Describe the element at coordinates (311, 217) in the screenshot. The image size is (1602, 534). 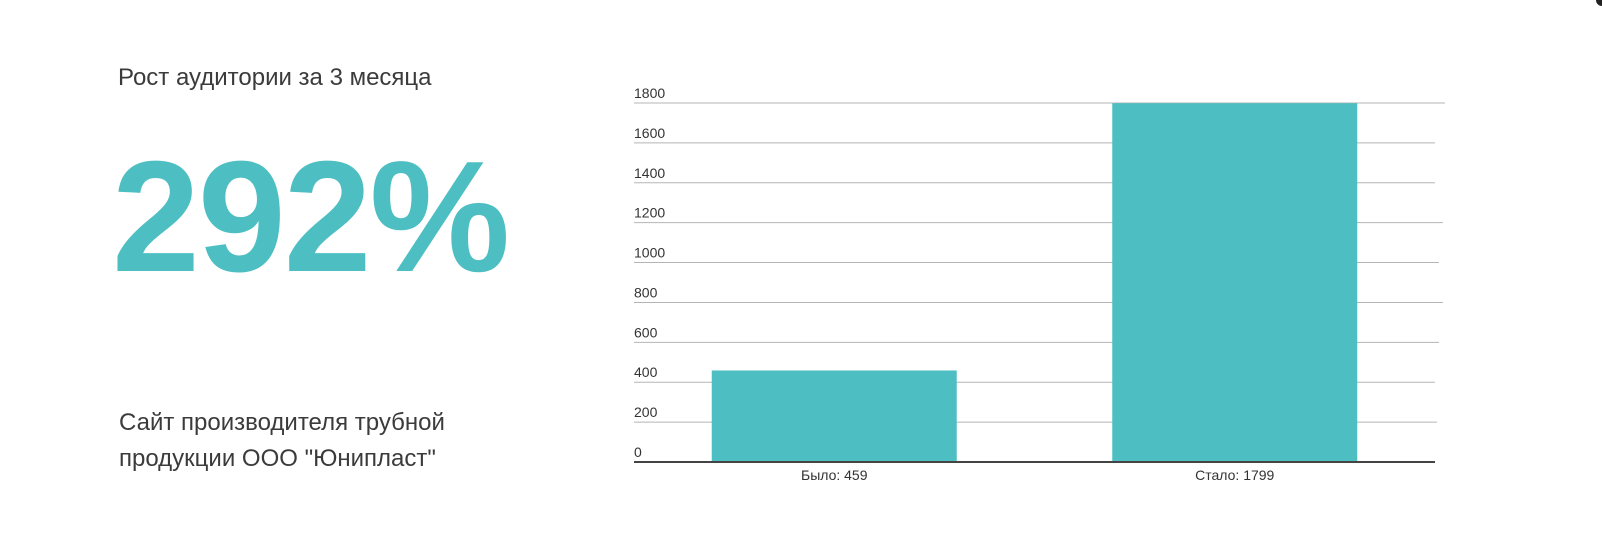
I see `growth-percentage: 292%` at that location.